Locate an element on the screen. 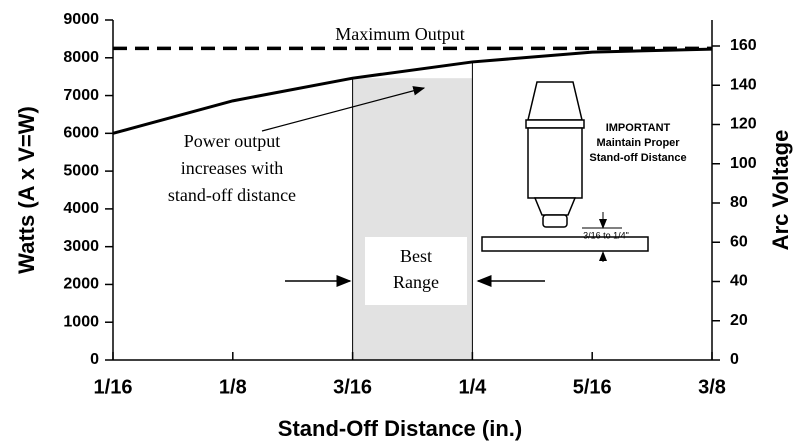 Image resolution: width=800 pixels, height=448 pixels. note: Stand-off Distance is located at coordinates (637, 158).